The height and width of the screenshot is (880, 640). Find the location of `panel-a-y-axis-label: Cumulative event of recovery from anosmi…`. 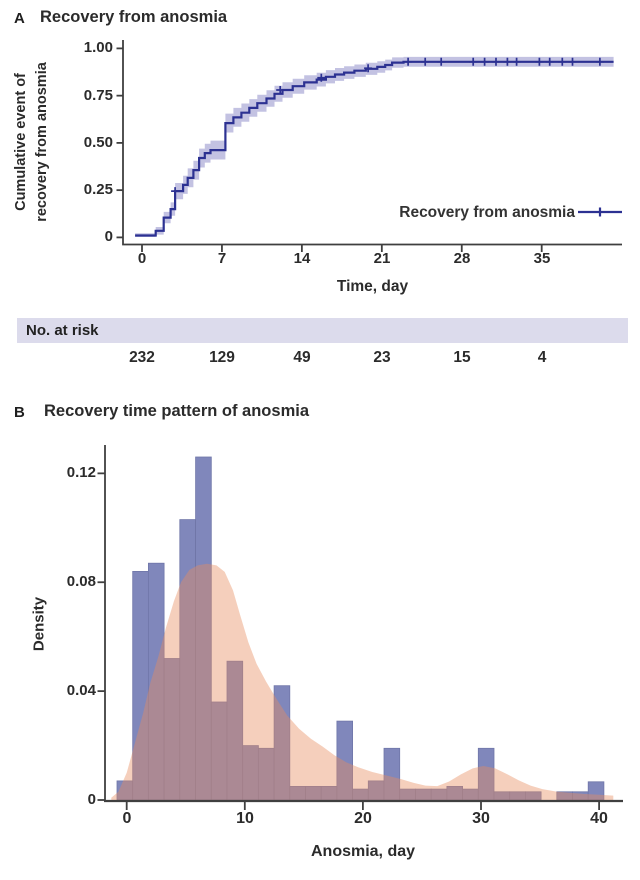

panel-a-y-axis-label: Cumulative event of recovery from anosmi… is located at coordinates (32, 142).